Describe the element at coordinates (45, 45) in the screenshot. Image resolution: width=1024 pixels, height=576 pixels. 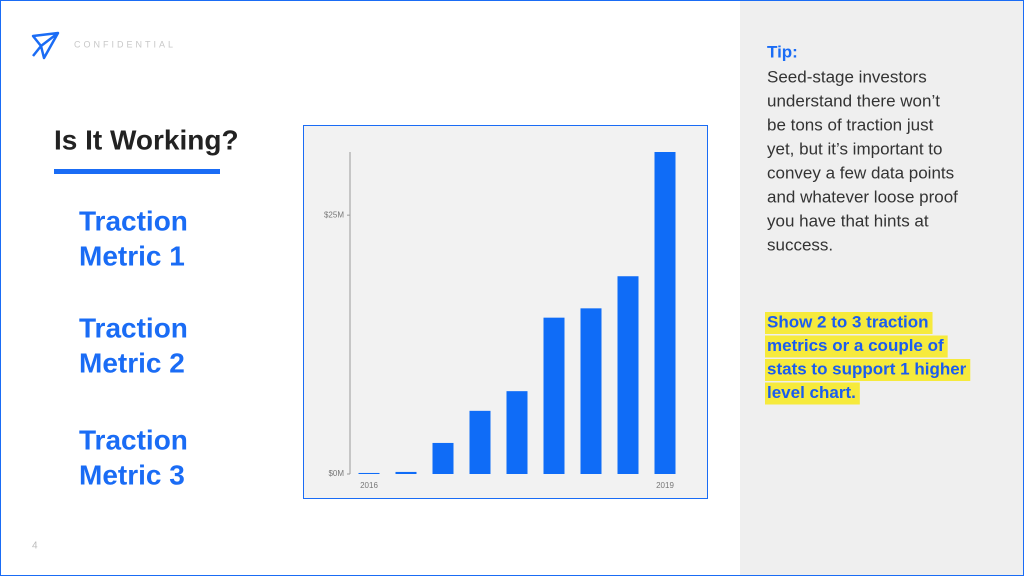
I see `logo` at that location.